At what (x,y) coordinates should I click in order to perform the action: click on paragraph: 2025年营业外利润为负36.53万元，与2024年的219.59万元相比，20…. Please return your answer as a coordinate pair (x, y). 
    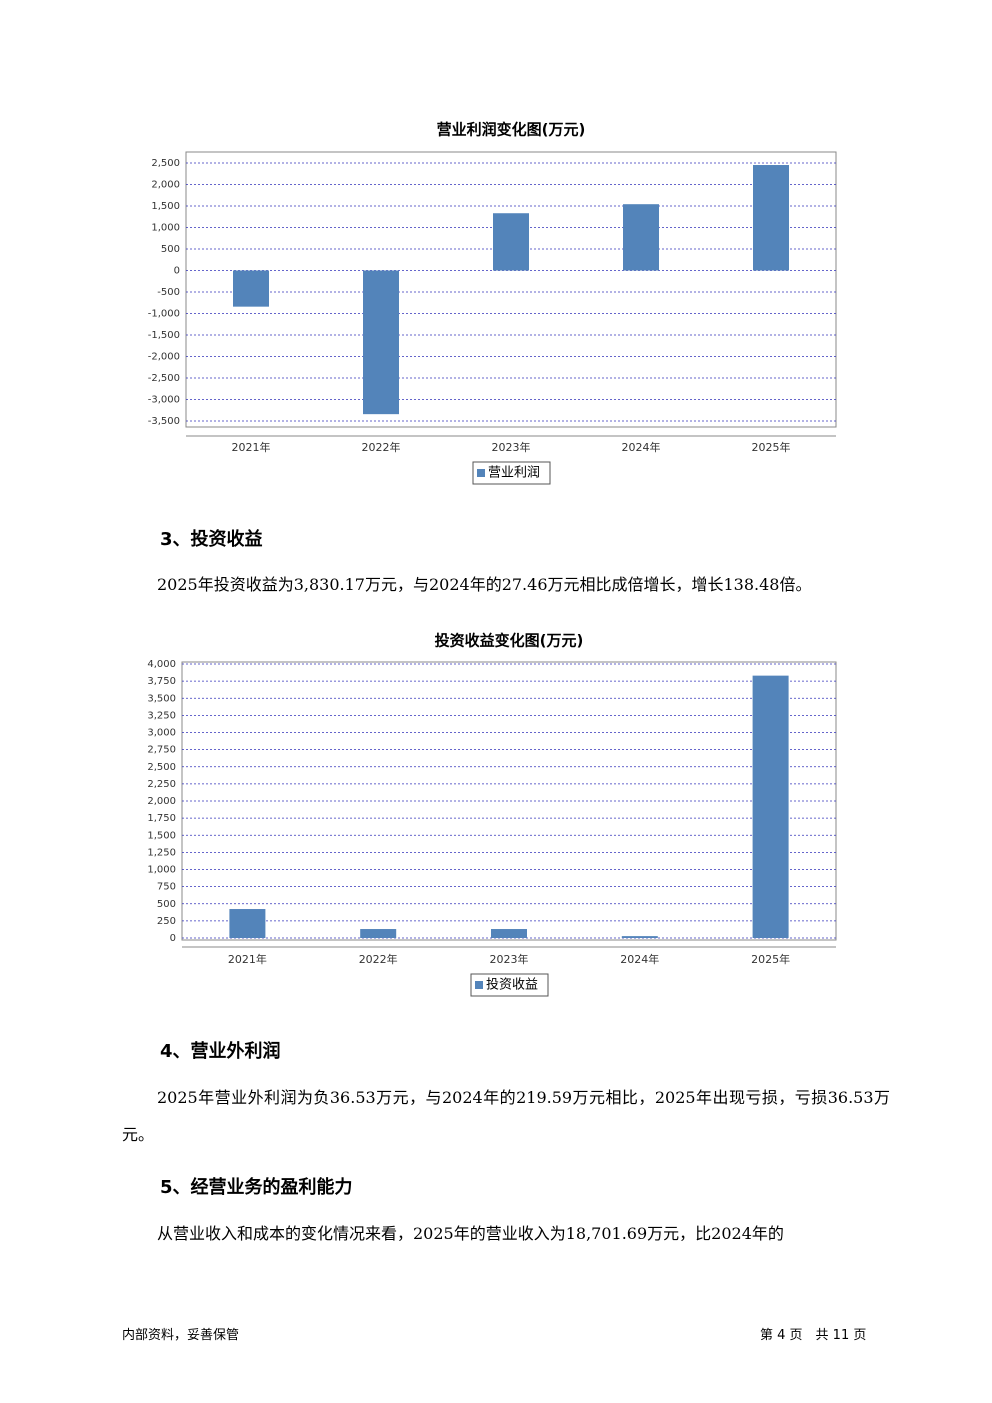
    Looking at the image, I should click on (506, 1116).